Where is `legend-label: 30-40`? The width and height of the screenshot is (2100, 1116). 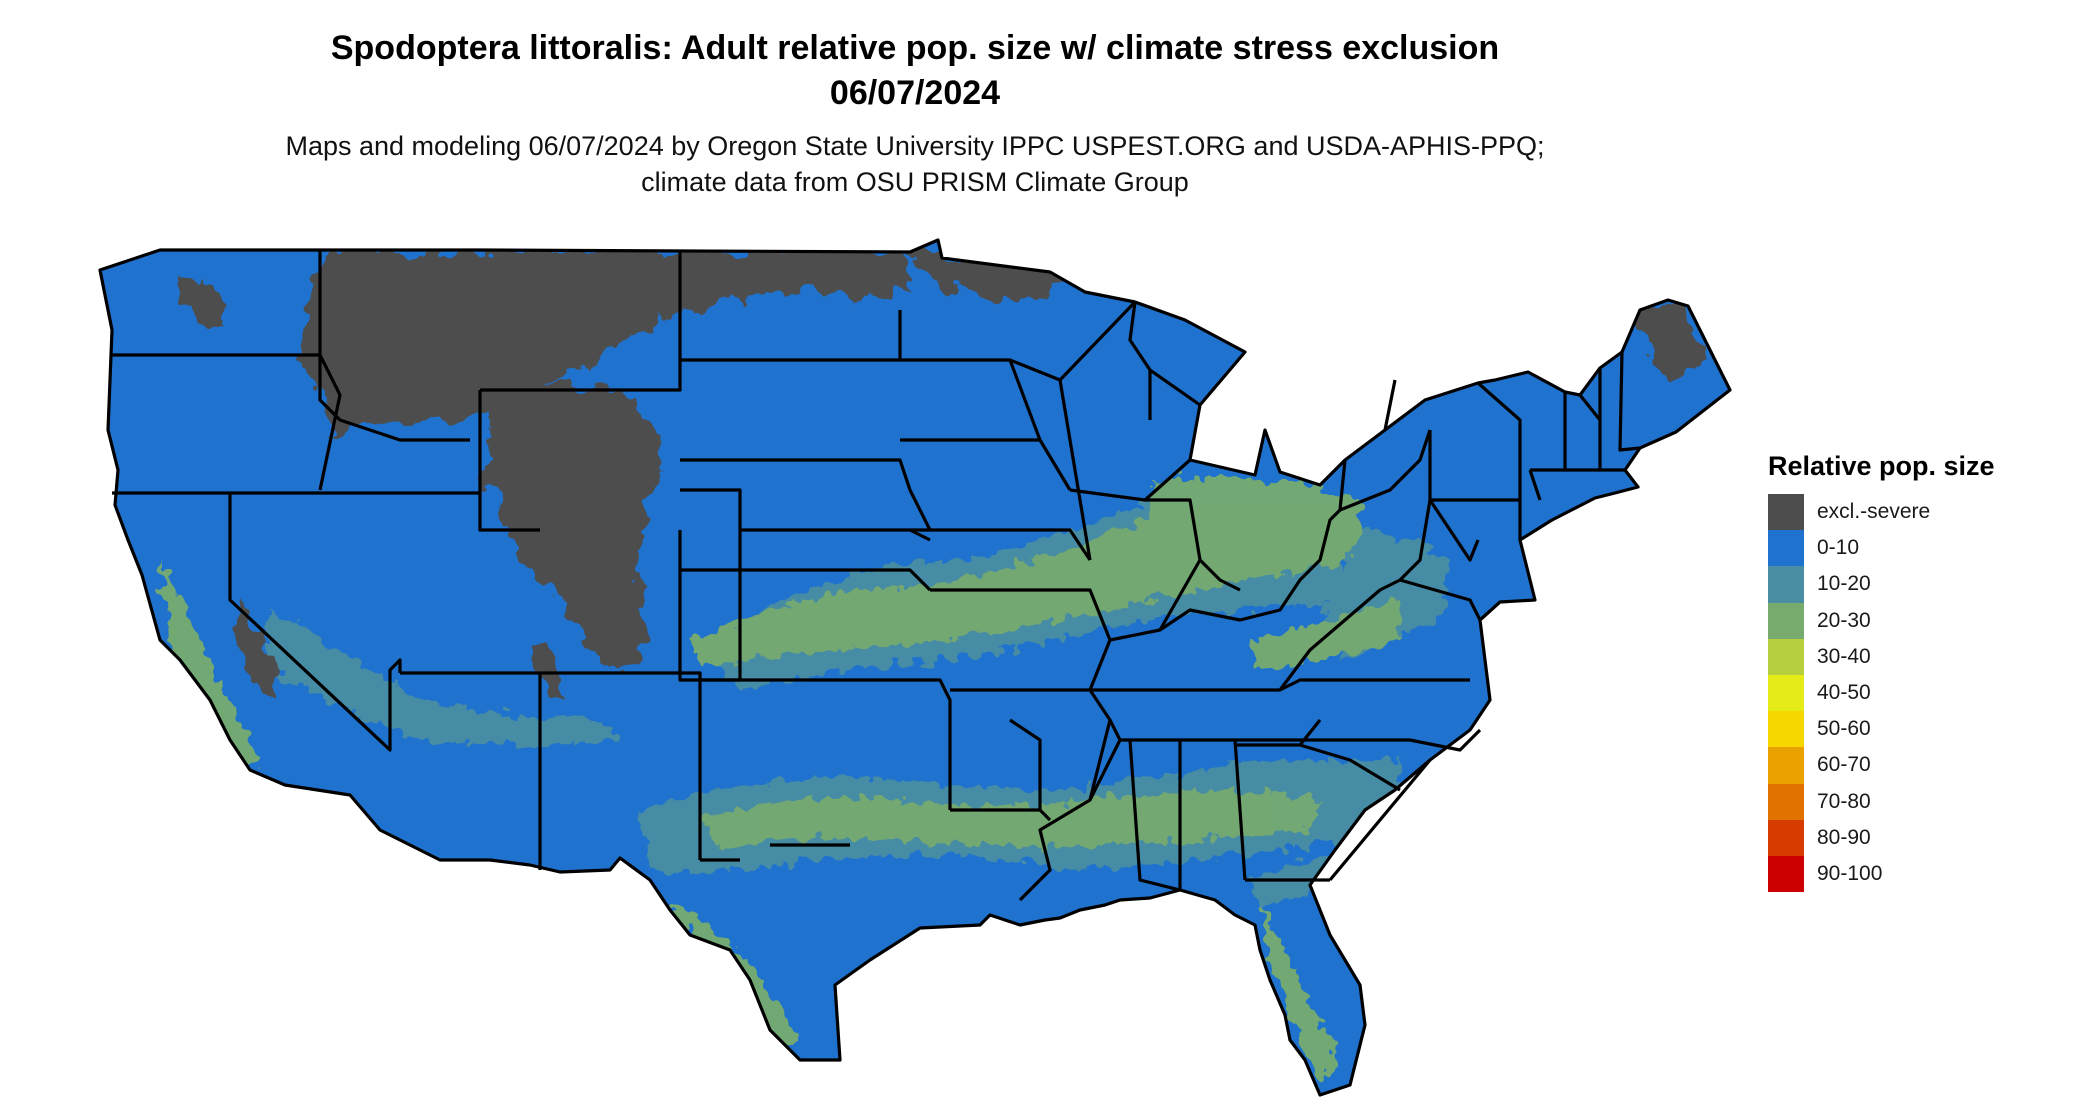
legend-label: 30-40 is located at coordinates (1844, 656).